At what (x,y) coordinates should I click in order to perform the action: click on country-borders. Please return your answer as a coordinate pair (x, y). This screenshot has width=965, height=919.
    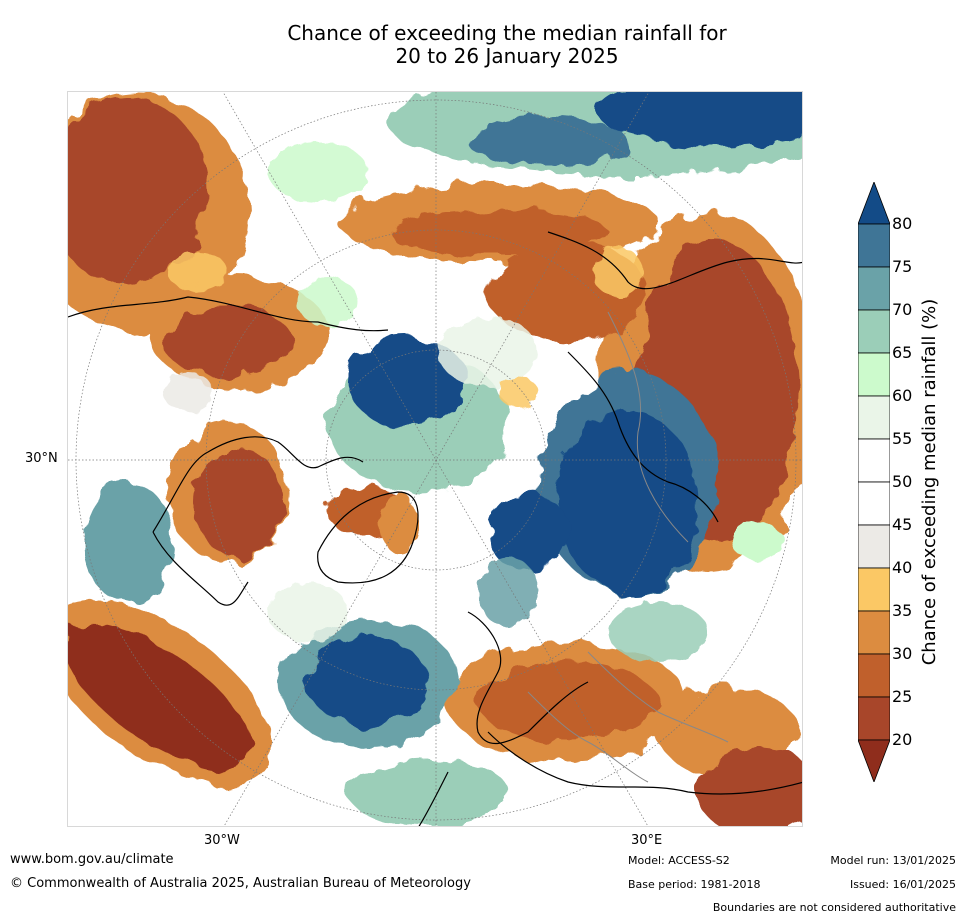
    Looking at the image, I should click on (628, 547).